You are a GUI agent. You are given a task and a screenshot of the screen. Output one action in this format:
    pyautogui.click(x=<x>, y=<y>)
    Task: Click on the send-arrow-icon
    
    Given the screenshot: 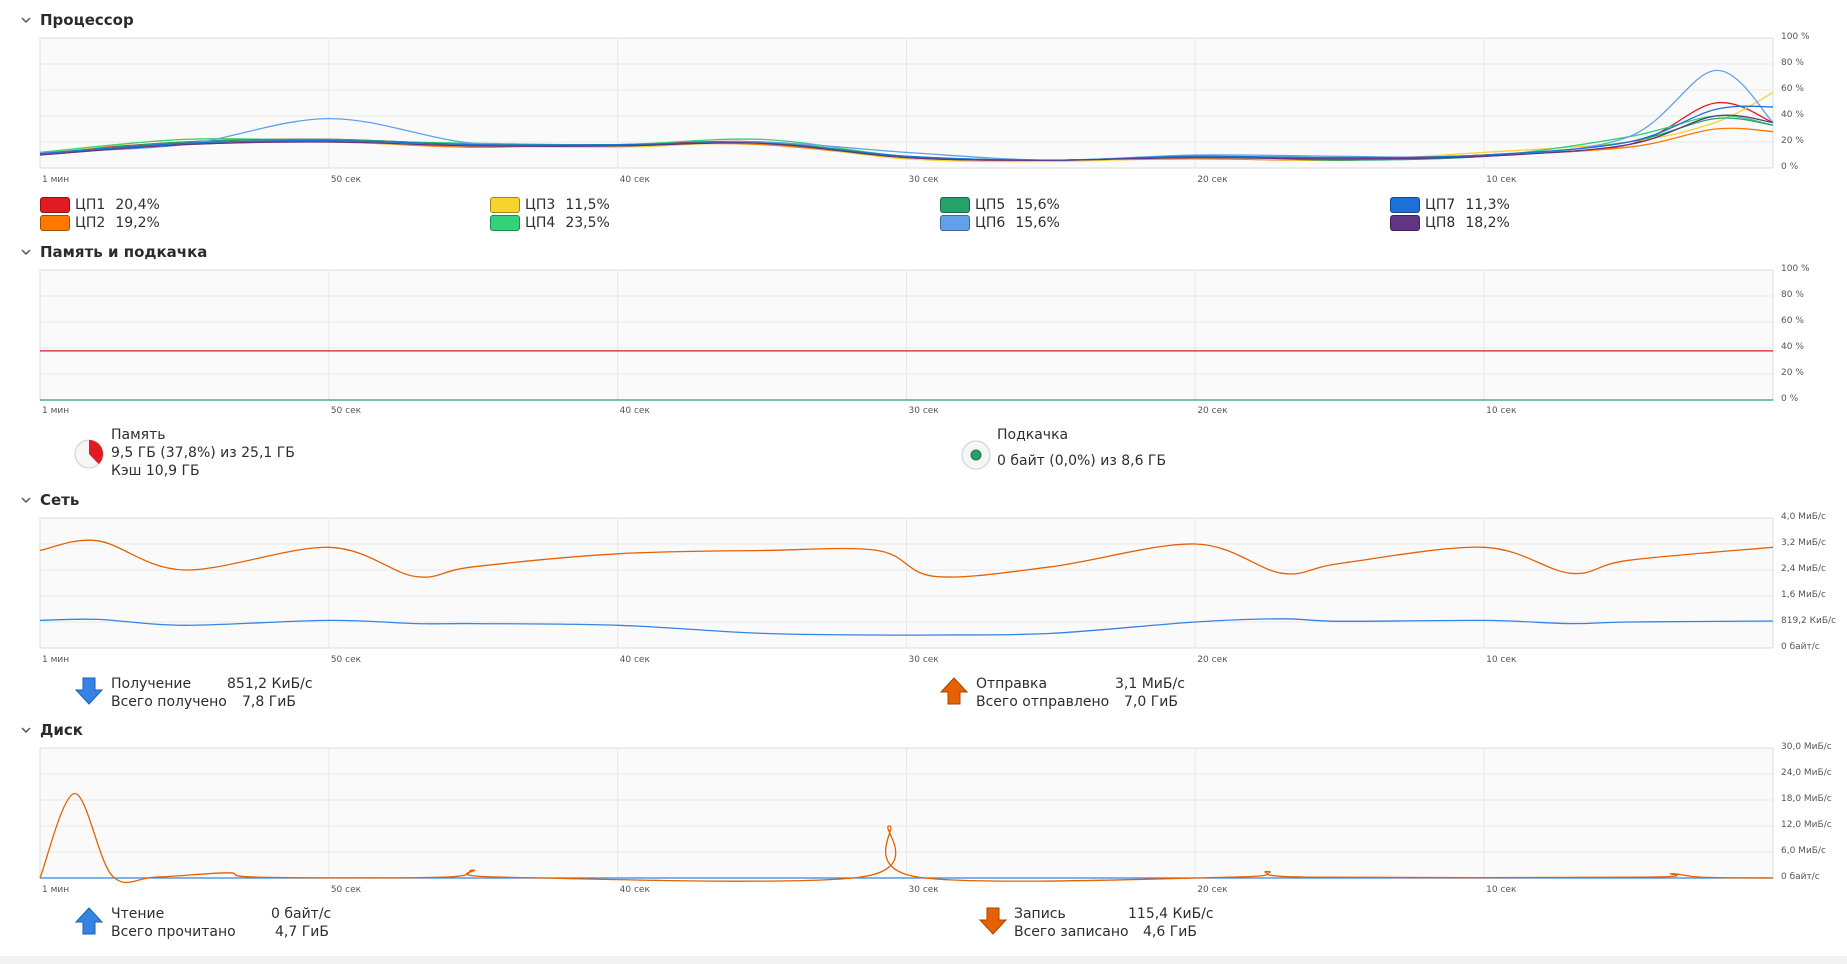 What is the action you would take?
    pyautogui.click(x=954, y=691)
    